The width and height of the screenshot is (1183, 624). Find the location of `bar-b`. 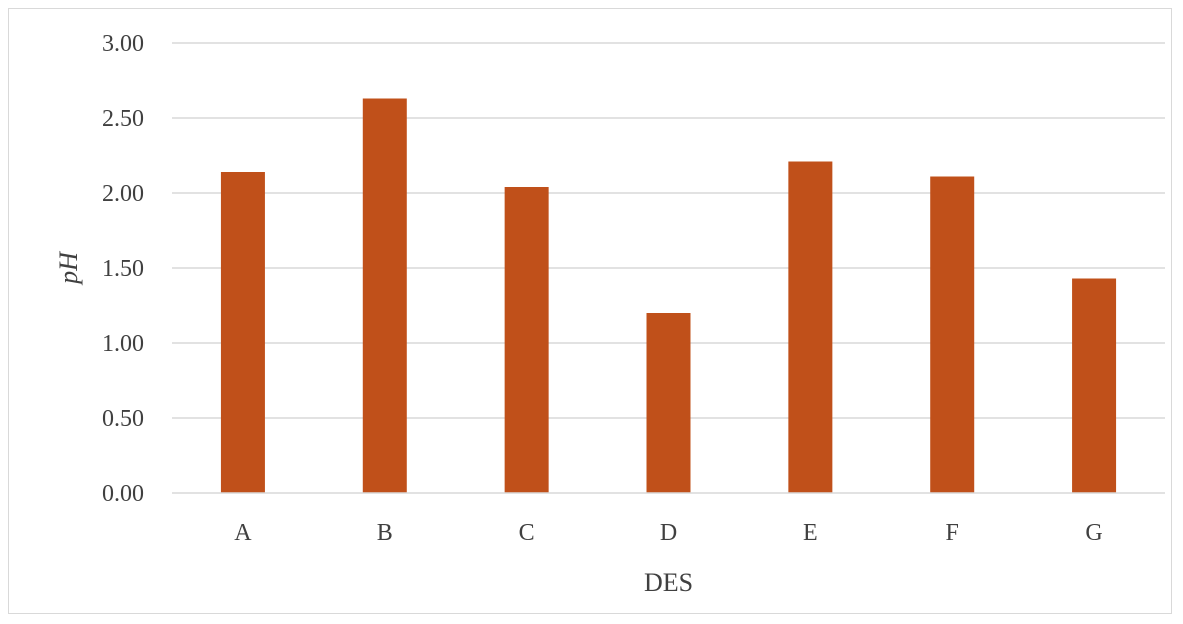

bar-b is located at coordinates (384, 295).